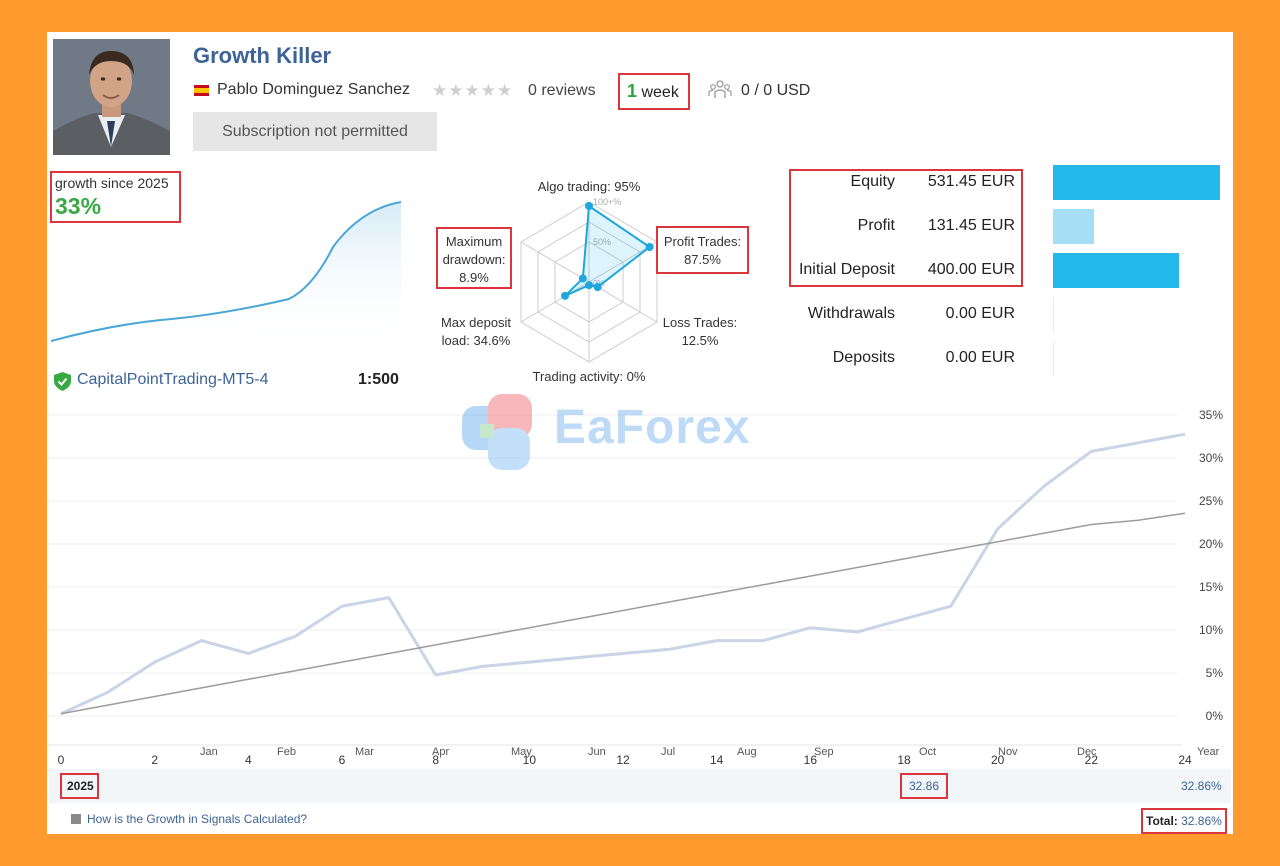  I want to click on radar-label-drawdown: Maximum drawdown: 8.9%, so click(474, 260).